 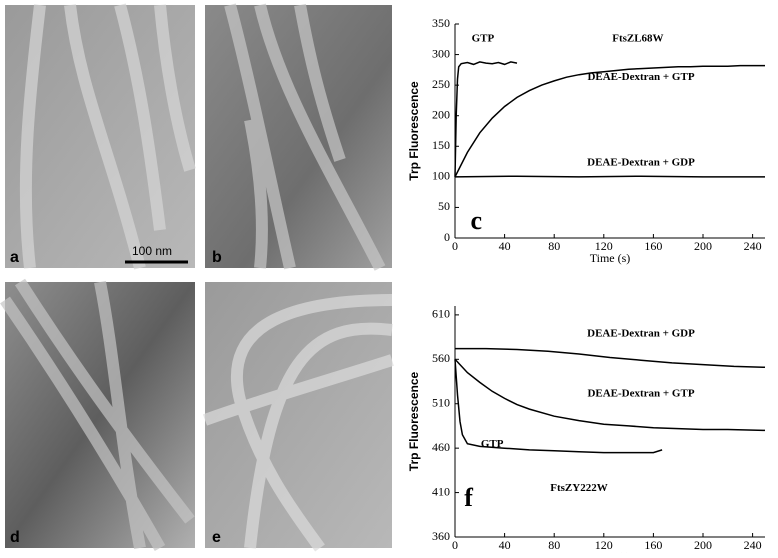 What do you see at coordinates (447, 237) in the screenshot?
I see `y-tick-label: 0` at bounding box center [447, 237].